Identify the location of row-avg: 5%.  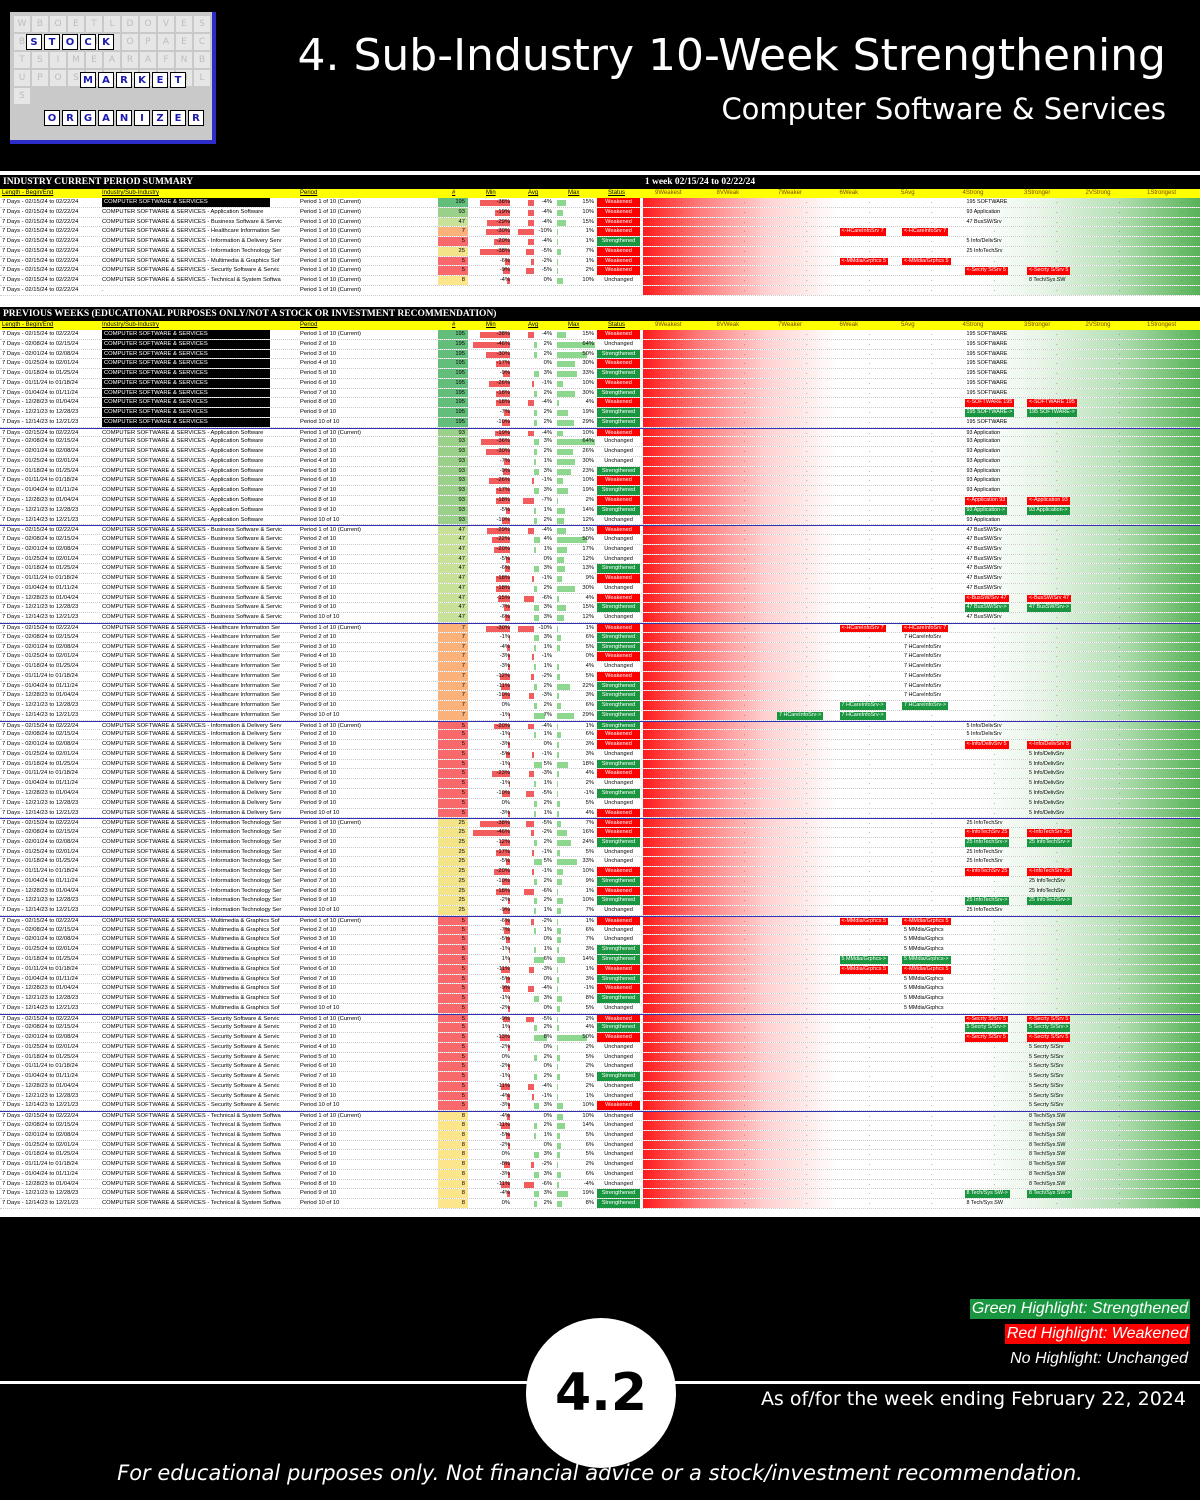
(534, 861).